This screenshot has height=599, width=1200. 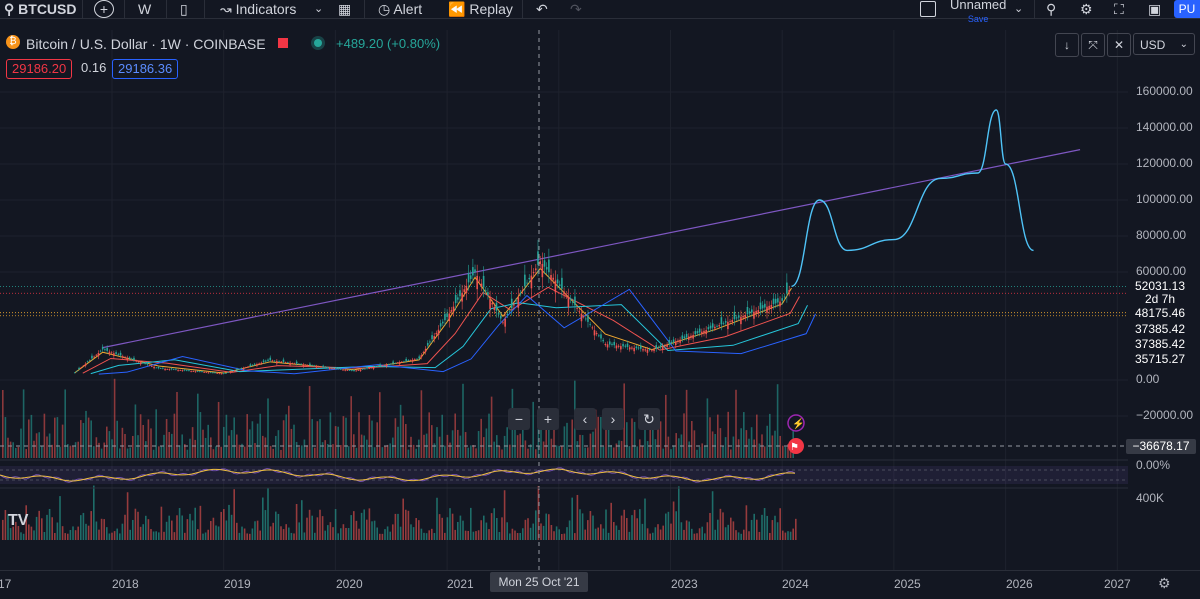 What do you see at coordinates (1086, 9) in the screenshot?
I see `settings-gear-icon: ⚙` at bounding box center [1086, 9].